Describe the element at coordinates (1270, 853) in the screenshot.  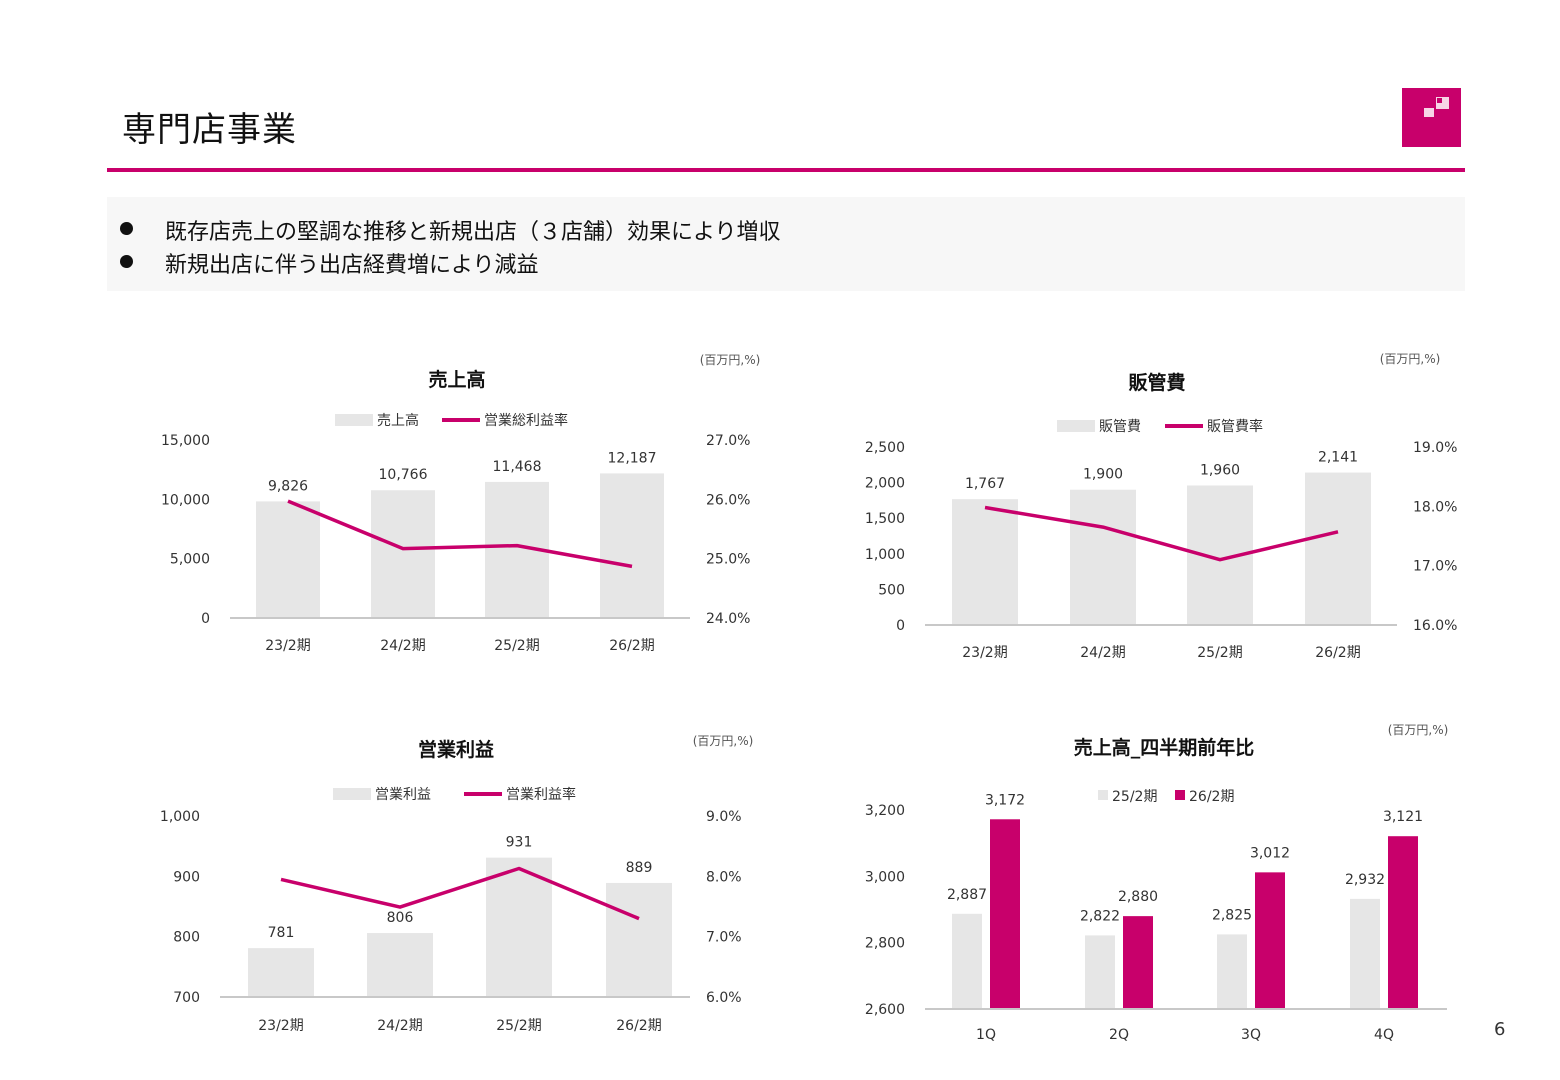
I see `bar-data-label: 3,012` at that location.